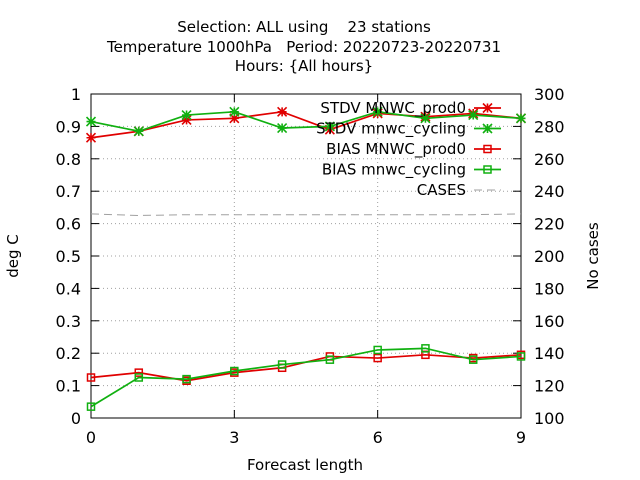  I want to click on y-tick-label: 0.9, so click(68, 126).